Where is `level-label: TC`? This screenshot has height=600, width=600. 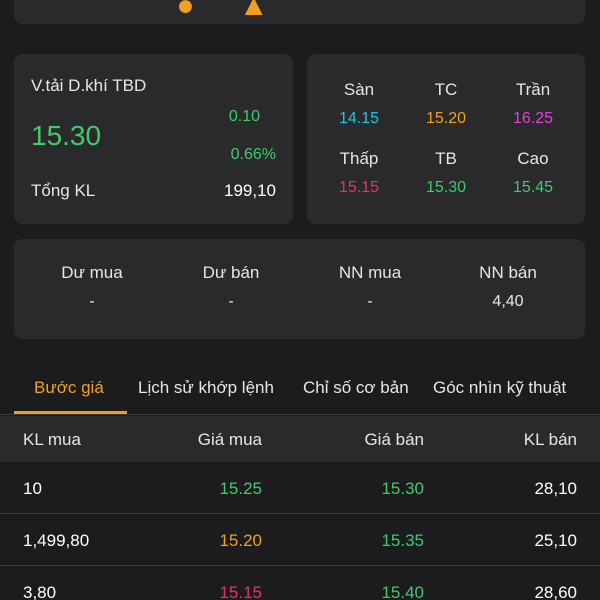 level-label: TC is located at coordinates (446, 89).